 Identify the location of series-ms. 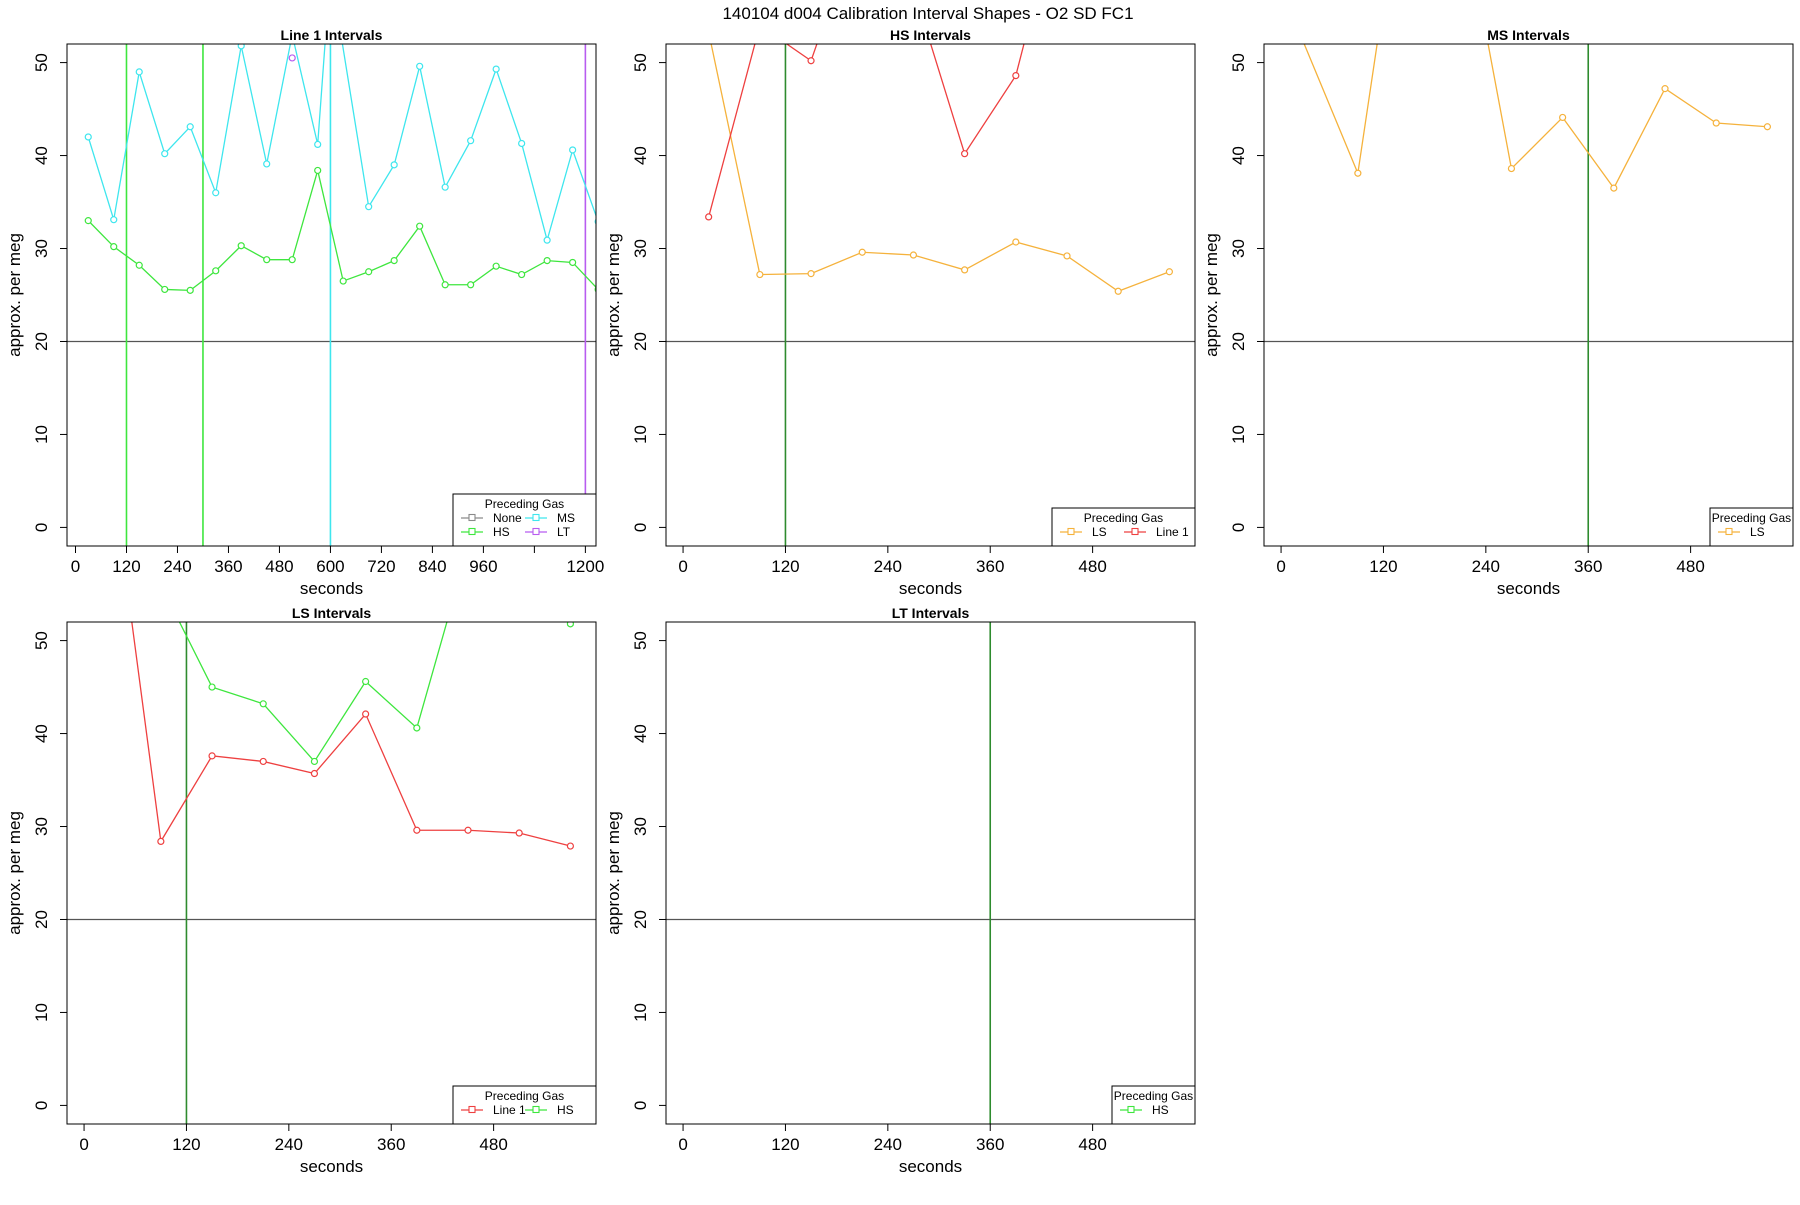
(340, 144).